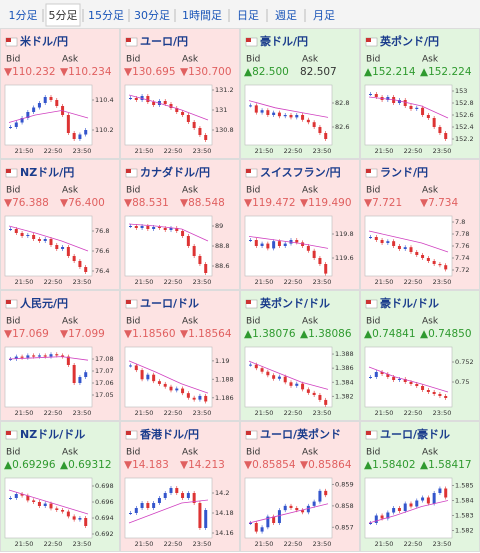  I want to click on pair-name: 英ポンド/円, so click(409, 41).